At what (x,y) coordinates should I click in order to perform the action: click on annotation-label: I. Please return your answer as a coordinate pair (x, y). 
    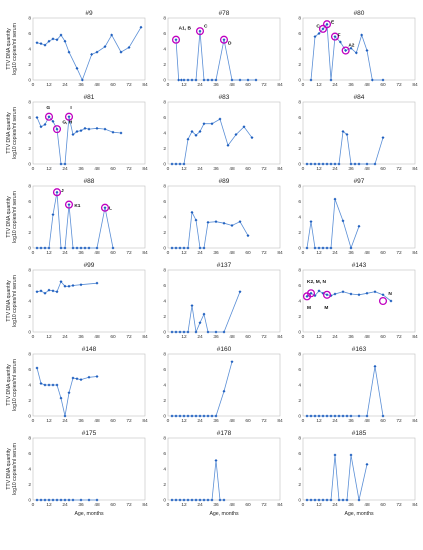
    Looking at the image, I should click on (71, 108).